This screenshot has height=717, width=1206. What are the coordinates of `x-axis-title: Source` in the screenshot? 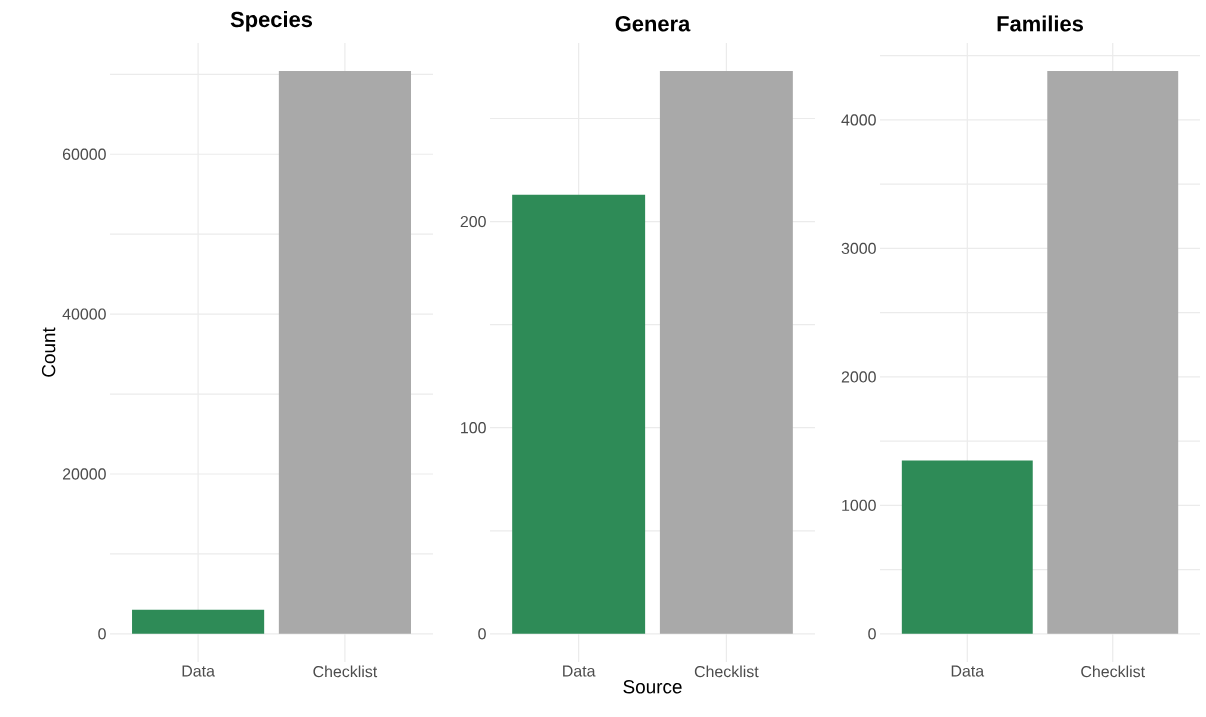 It's located at (652, 687).